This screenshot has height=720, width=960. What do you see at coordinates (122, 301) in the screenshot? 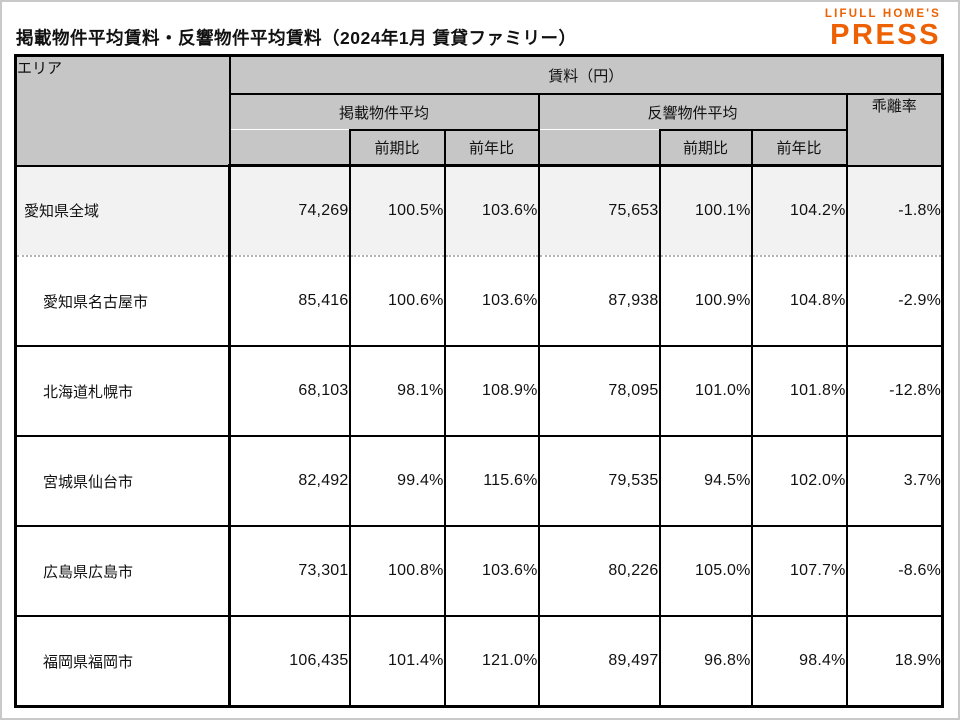
I see `area-cell: 愛知県名古屋市` at bounding box center [122, 301].